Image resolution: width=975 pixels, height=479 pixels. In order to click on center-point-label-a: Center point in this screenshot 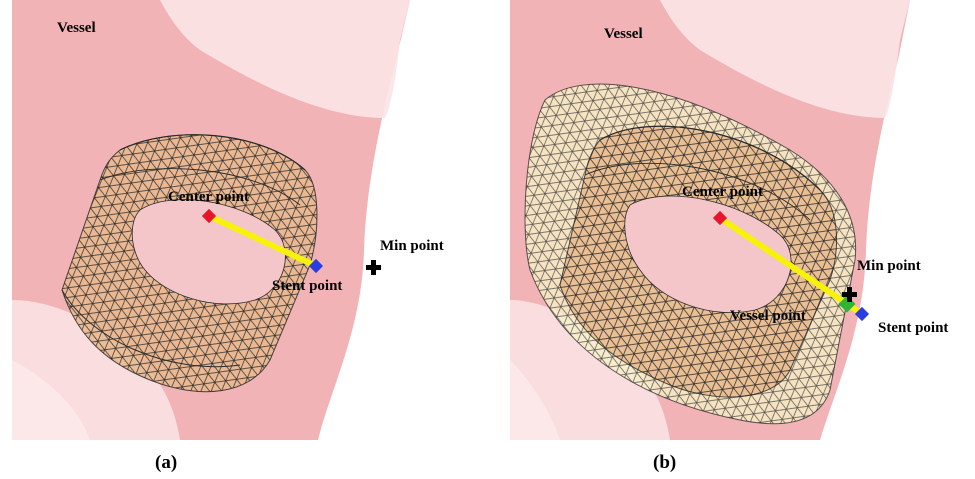, I will do `click(208, 197)`.